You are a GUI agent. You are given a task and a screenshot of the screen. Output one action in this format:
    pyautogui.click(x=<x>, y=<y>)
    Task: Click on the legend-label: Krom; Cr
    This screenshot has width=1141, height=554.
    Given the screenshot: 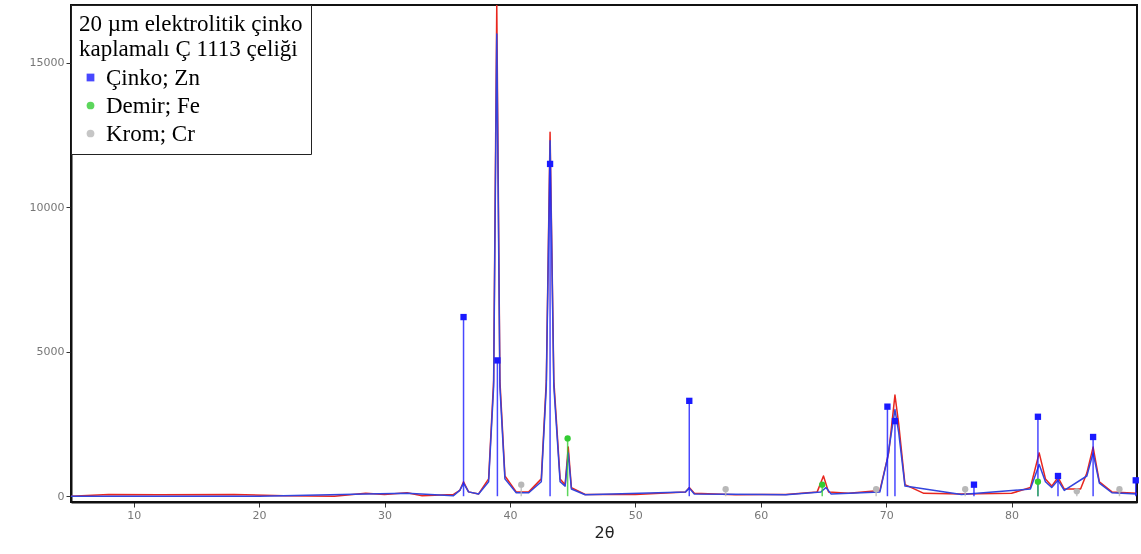 What is the action you would take?
    pyautogui.click(x=151, y=133)
    